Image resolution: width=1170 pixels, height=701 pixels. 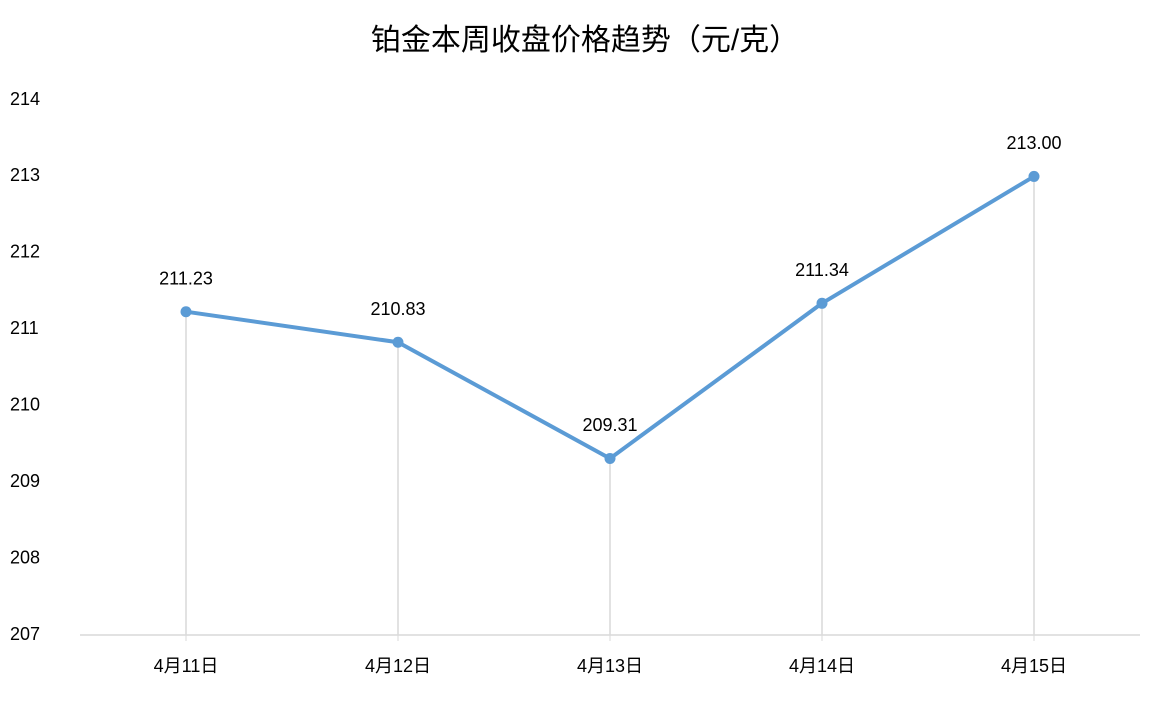 I want to click on y-tick-label: 208, so click(x=25, y=557).